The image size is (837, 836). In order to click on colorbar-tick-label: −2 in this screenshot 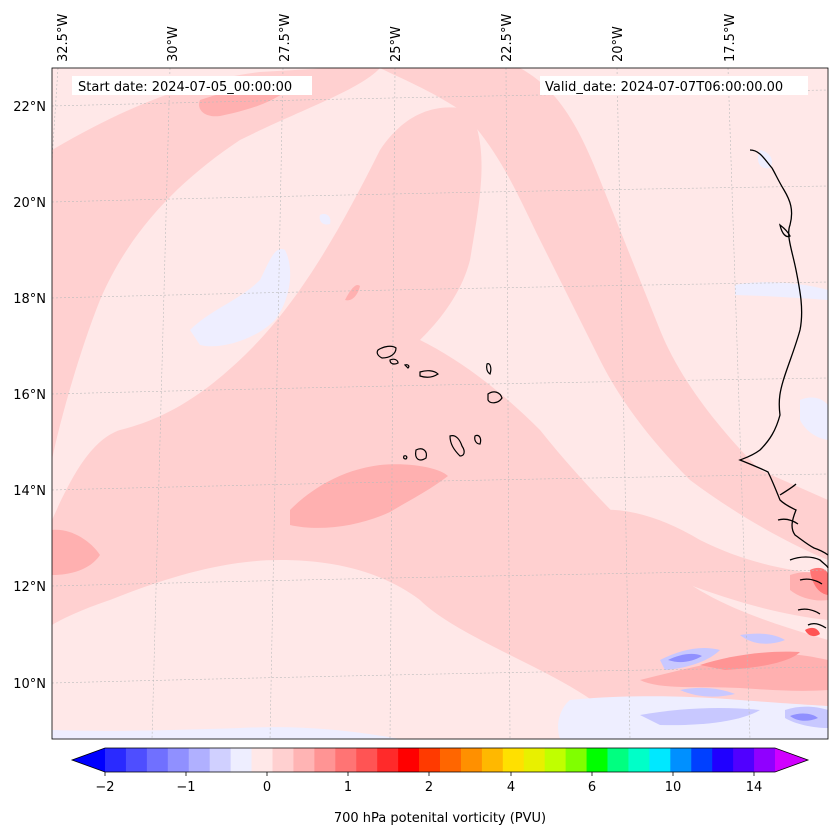, I will do `click(104, 787)`.